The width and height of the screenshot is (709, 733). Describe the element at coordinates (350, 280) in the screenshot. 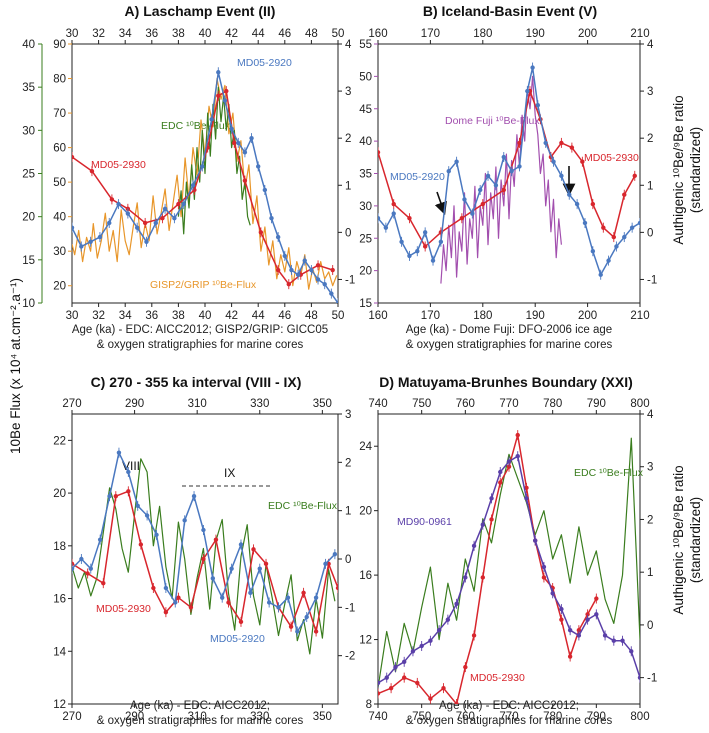

I see `panel-a-ytick-label-right: -1` at that location.